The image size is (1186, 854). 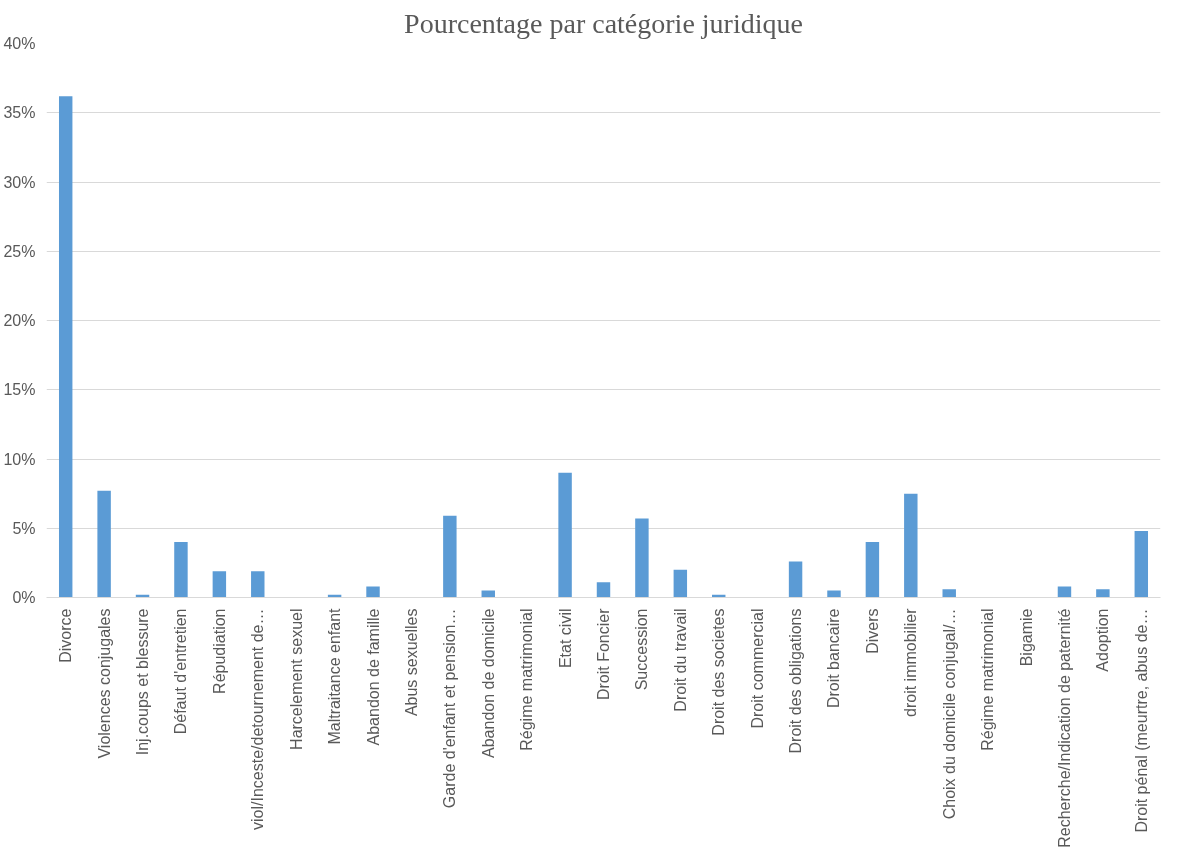 What do you see at coordinates (488, 683) in the screenshot?
I see `x-tick-label: Abandon de domicile` at bounding box center [488, 683].